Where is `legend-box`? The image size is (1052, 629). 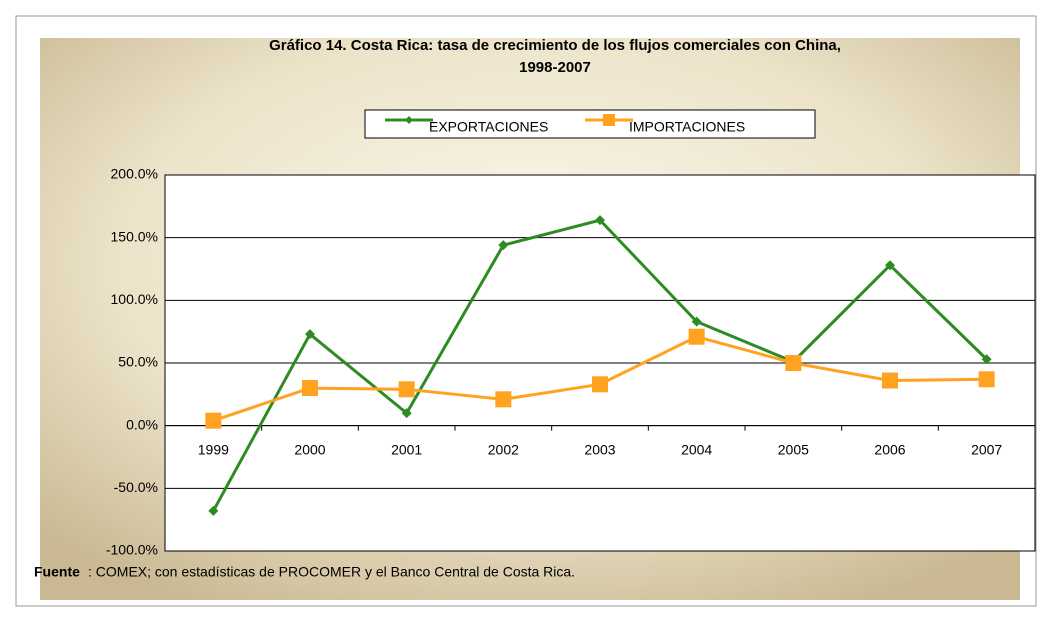 legend-box is located at coordinates (590, 124).